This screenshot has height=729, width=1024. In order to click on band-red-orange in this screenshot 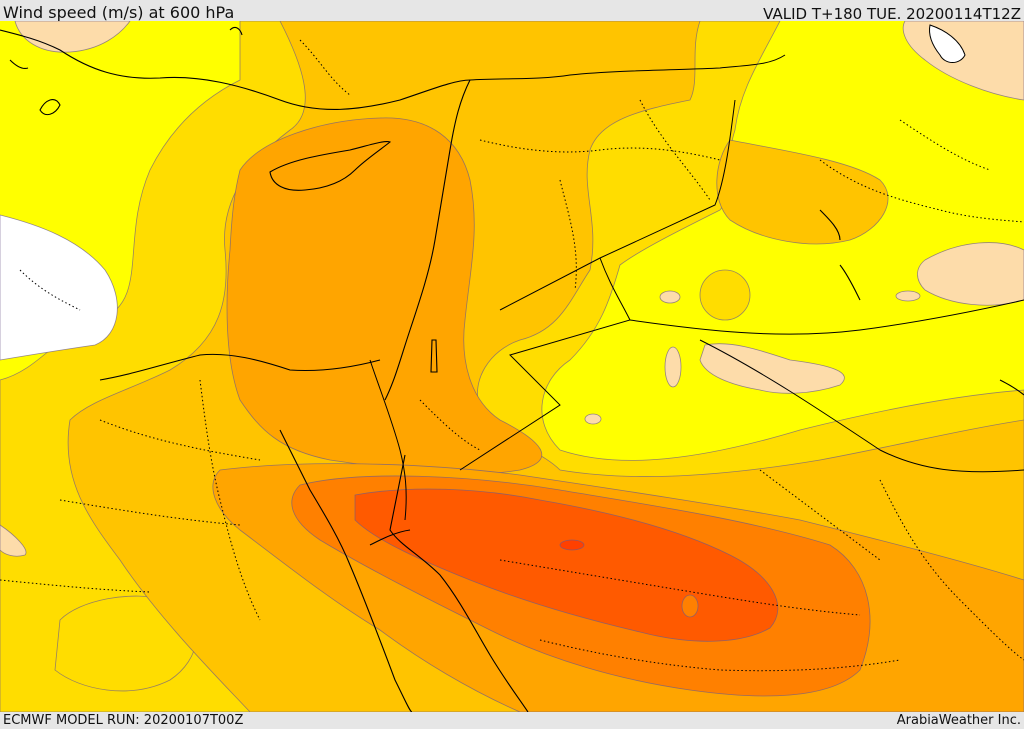, I will do `click(566, 565)`.